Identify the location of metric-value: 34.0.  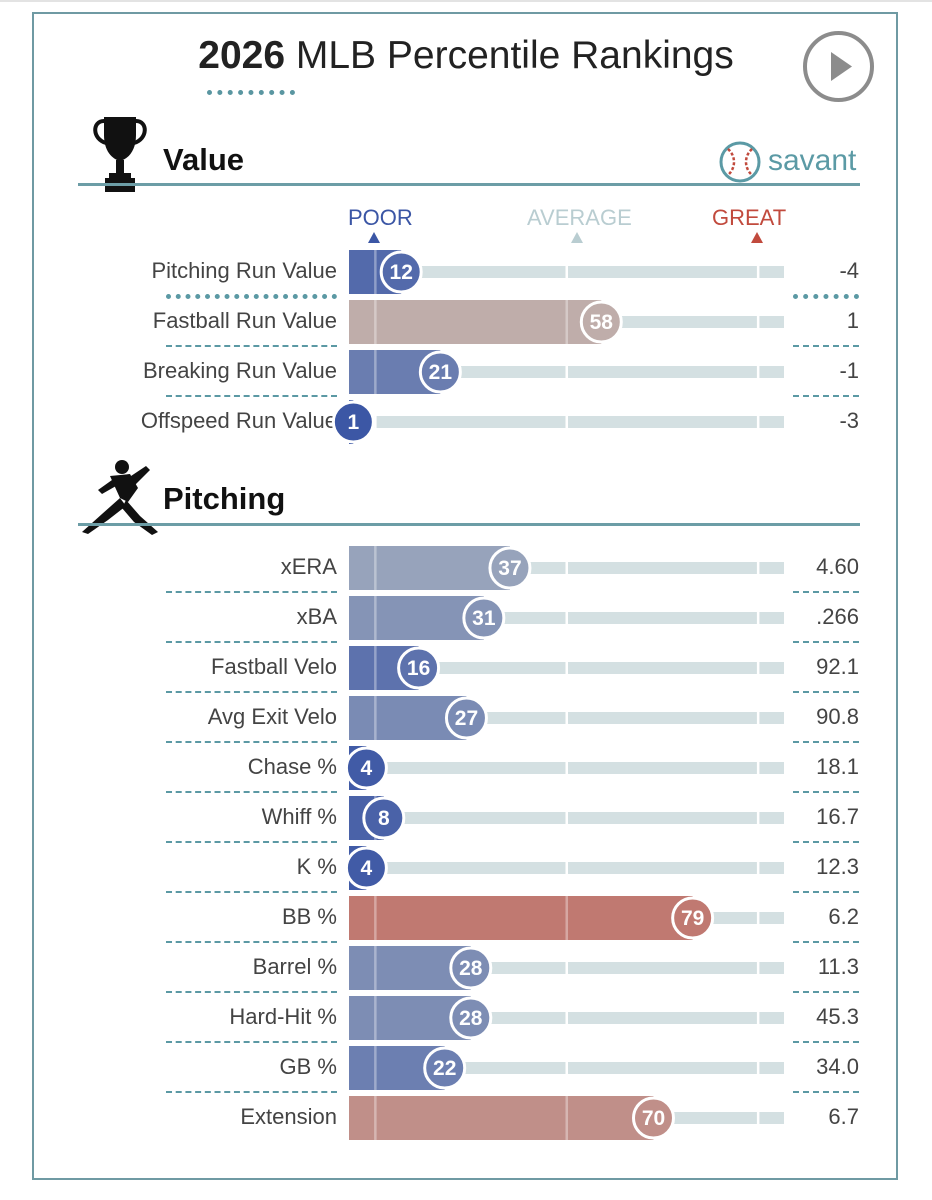
(837, 1066).